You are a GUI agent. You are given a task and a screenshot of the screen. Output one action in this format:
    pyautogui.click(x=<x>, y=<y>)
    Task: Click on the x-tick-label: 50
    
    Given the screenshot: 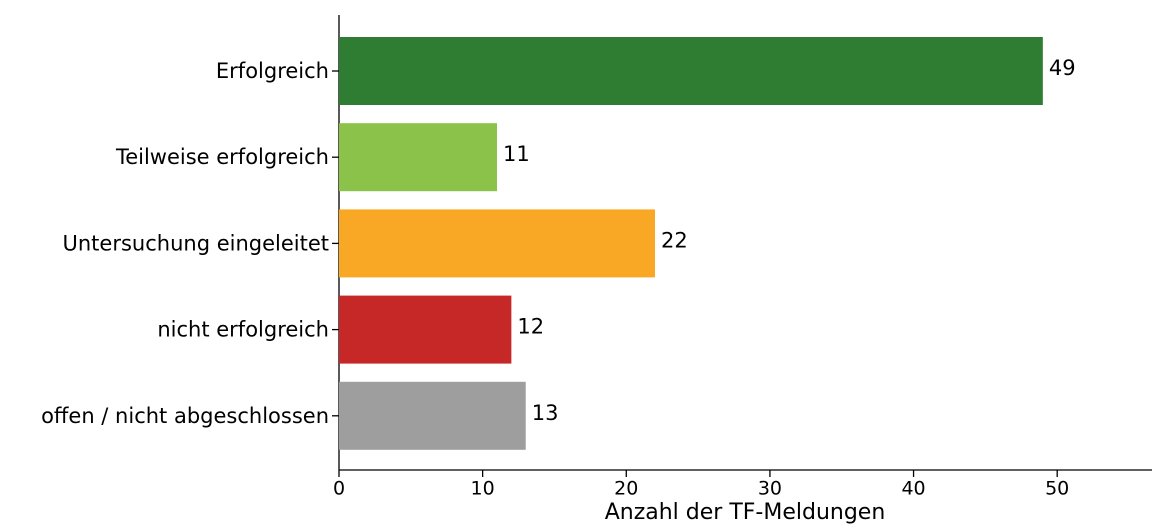 What is the action you would take?
    pyautogui.click(x=1057, y=489)
    